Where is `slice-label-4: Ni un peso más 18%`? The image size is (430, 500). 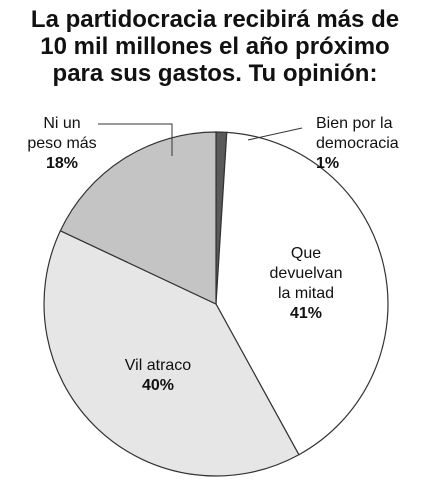 slice-label-4: Ni un peso más 18% is located at coordinates (61, 143).